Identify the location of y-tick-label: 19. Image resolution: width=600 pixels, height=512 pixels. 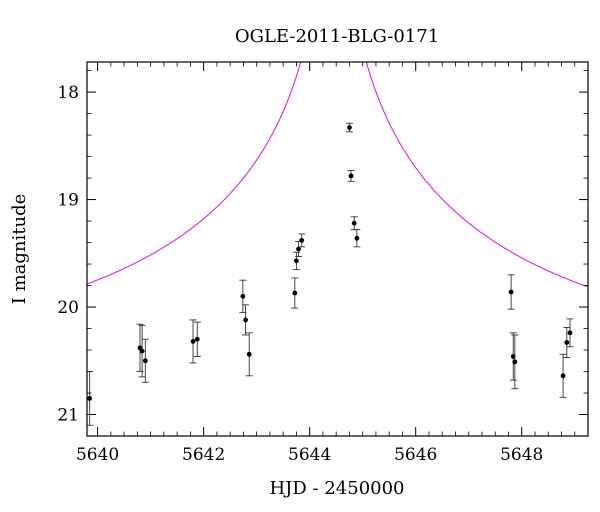
(68, 201).